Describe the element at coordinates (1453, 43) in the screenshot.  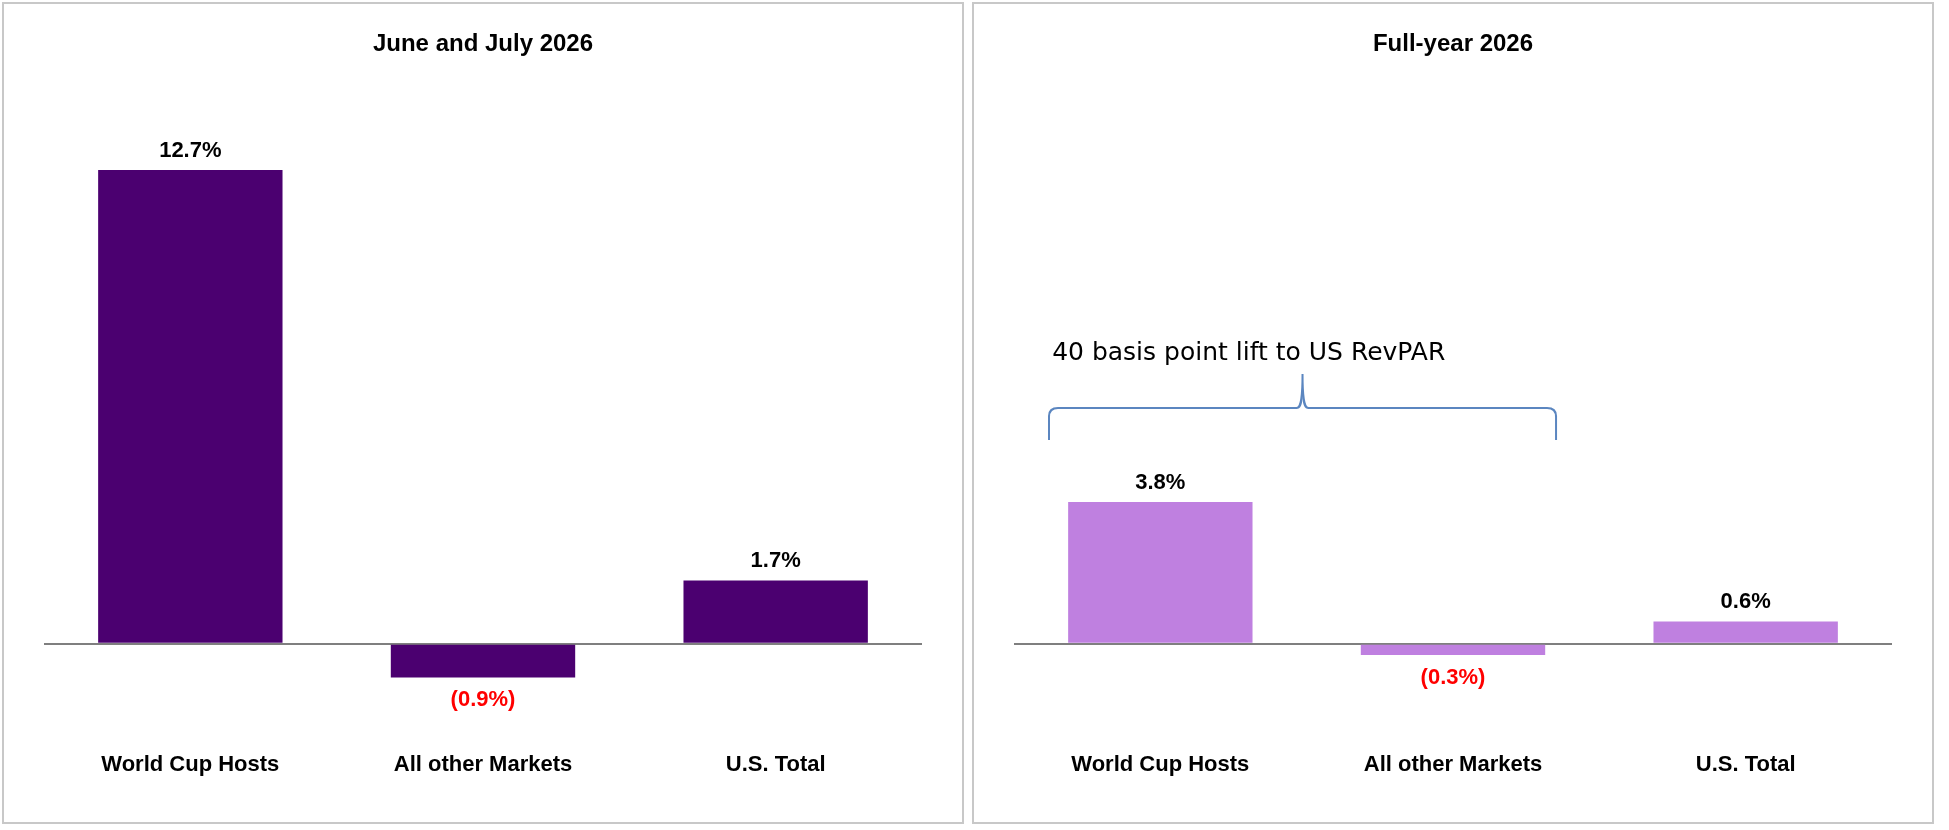
I see `chart-title: Full-year 2026` at that location.